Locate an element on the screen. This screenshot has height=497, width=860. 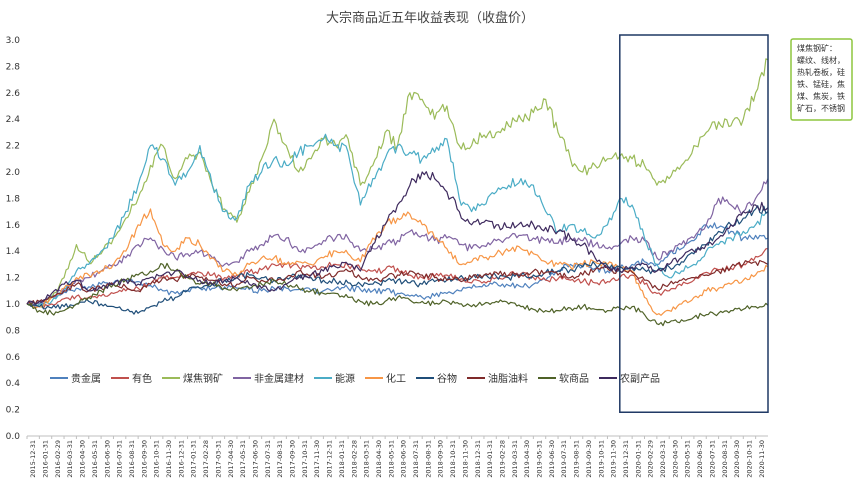
legend-item: 贵金属 is located at coordinates (75, 378).